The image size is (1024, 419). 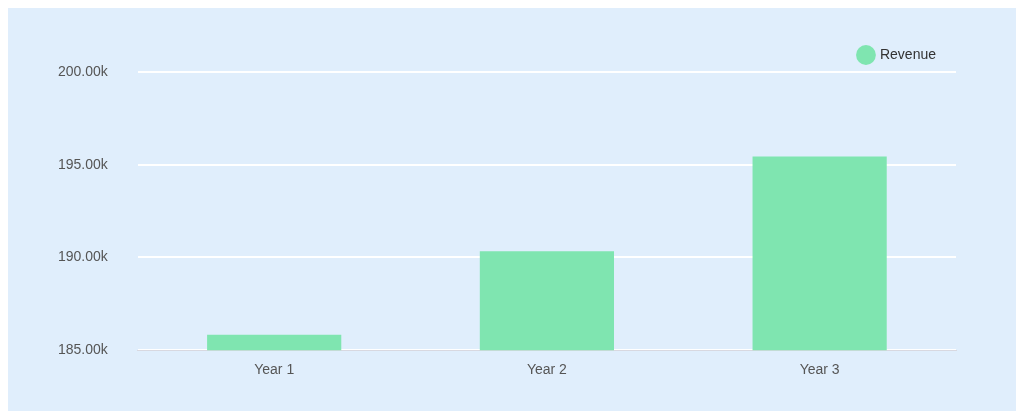 What do you see at coordinates (83, 163) in the screenshot?
I see `y-tick-label: 195.00k` at bounding box center [83, 163].